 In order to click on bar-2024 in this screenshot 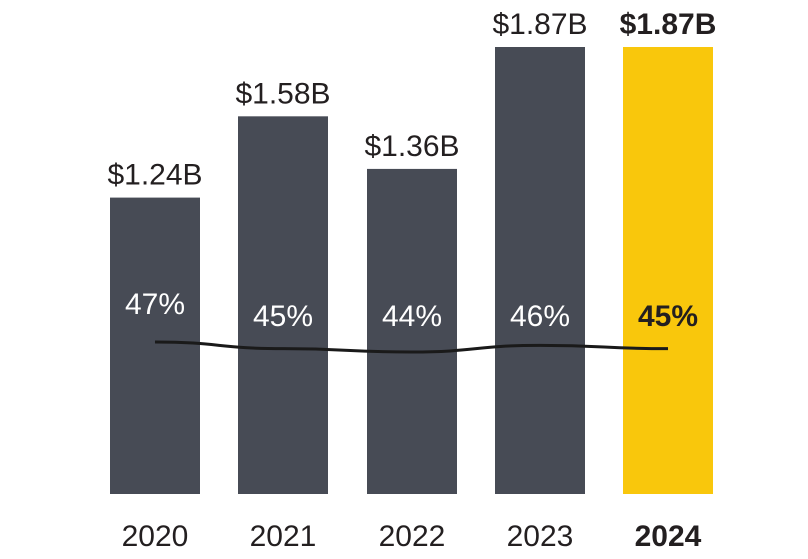, I will do `click(668, 270)`.